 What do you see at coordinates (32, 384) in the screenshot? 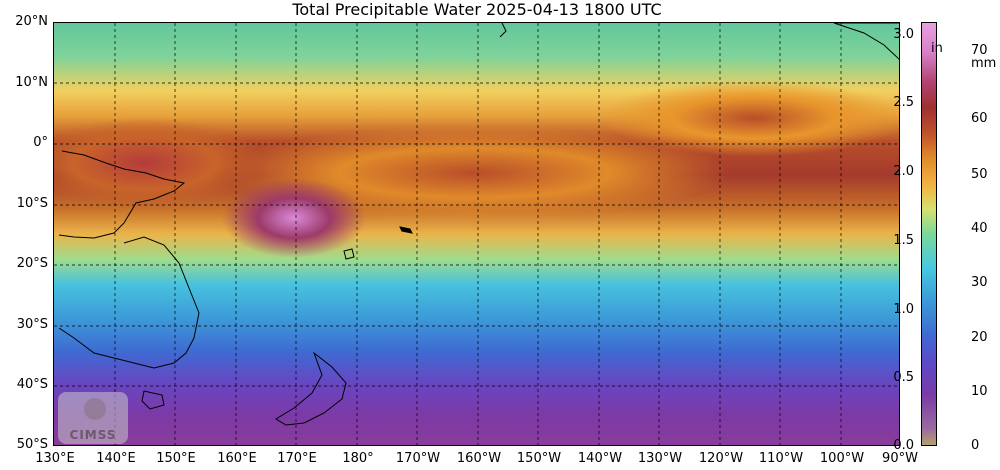
I see `lat-label-40s: 40°S` at bounding box center [32, 384].